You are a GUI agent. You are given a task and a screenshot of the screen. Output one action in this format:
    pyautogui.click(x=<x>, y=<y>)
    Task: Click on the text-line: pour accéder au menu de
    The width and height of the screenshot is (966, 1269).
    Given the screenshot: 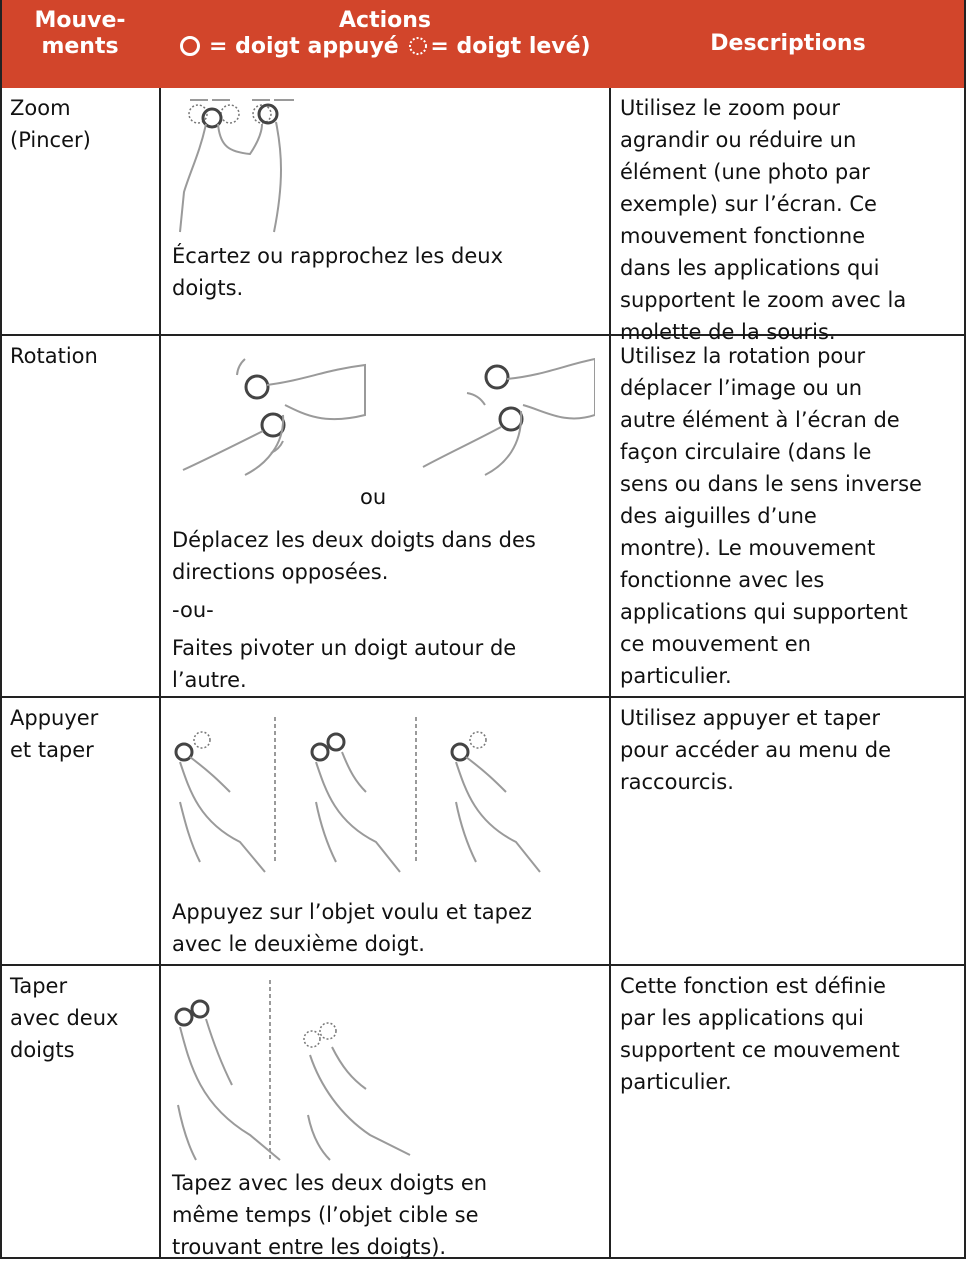 What is the action you would take?
    pyautogui.click(x=756, y=750)
    